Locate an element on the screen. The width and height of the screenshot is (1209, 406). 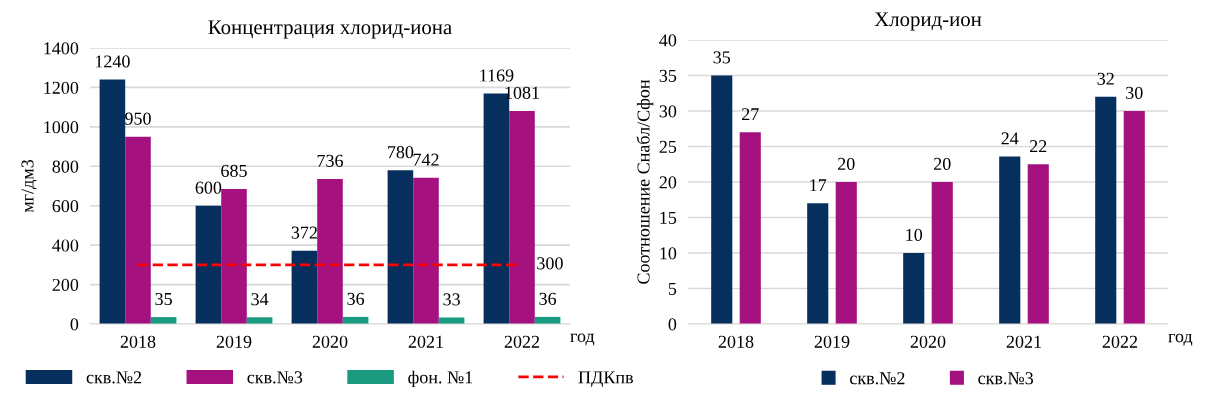
data-label: 600 is located at coordinates (208, 187).